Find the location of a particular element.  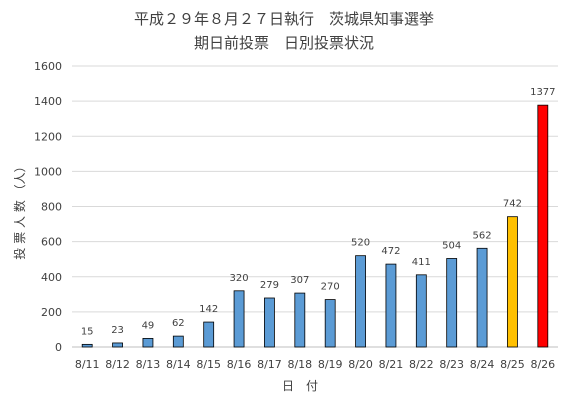

data-label: 62 is located at coordinates (178, 323).